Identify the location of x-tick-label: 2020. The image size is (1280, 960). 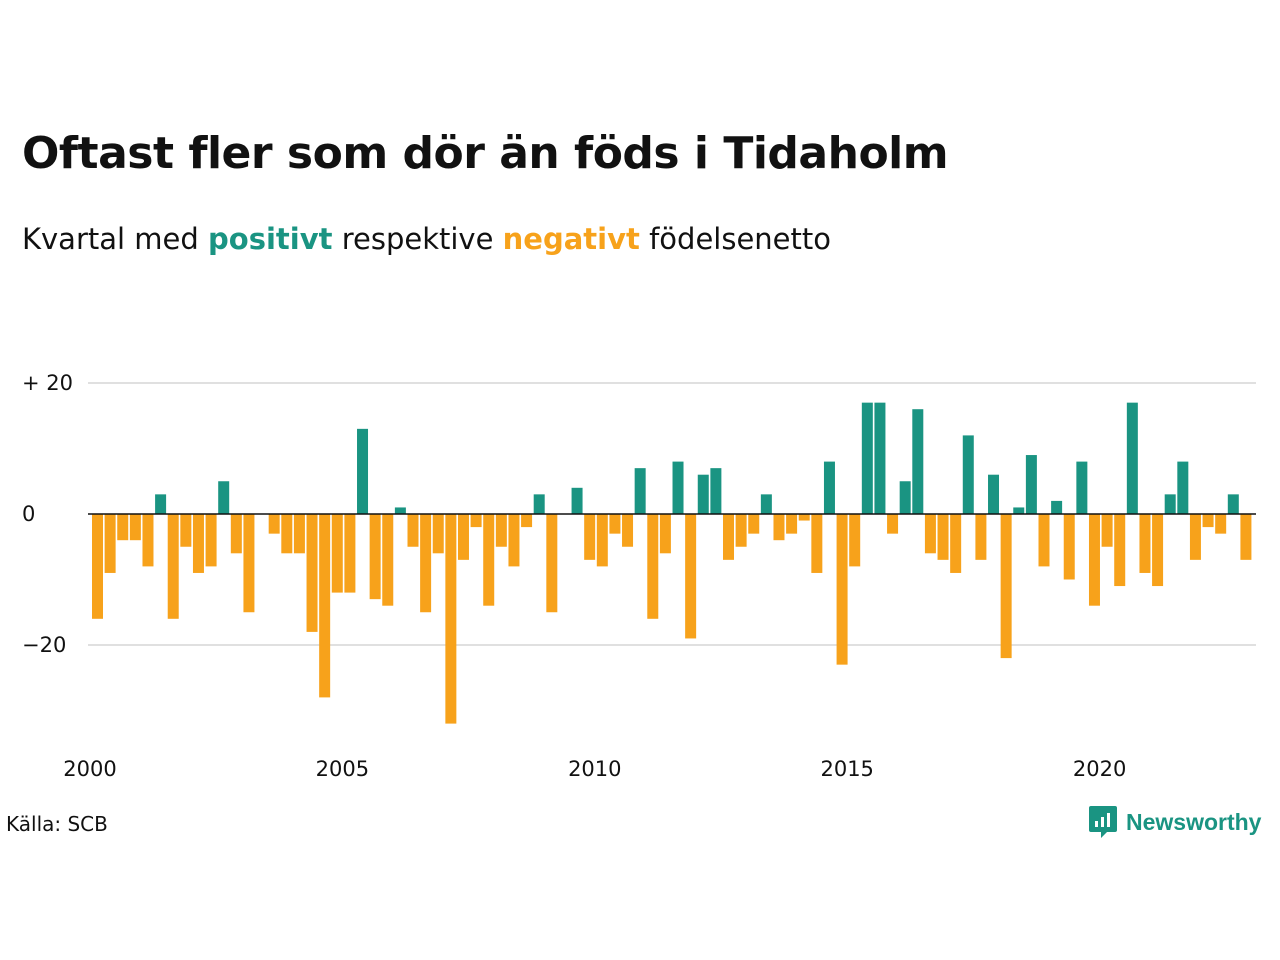
(1099, 769).